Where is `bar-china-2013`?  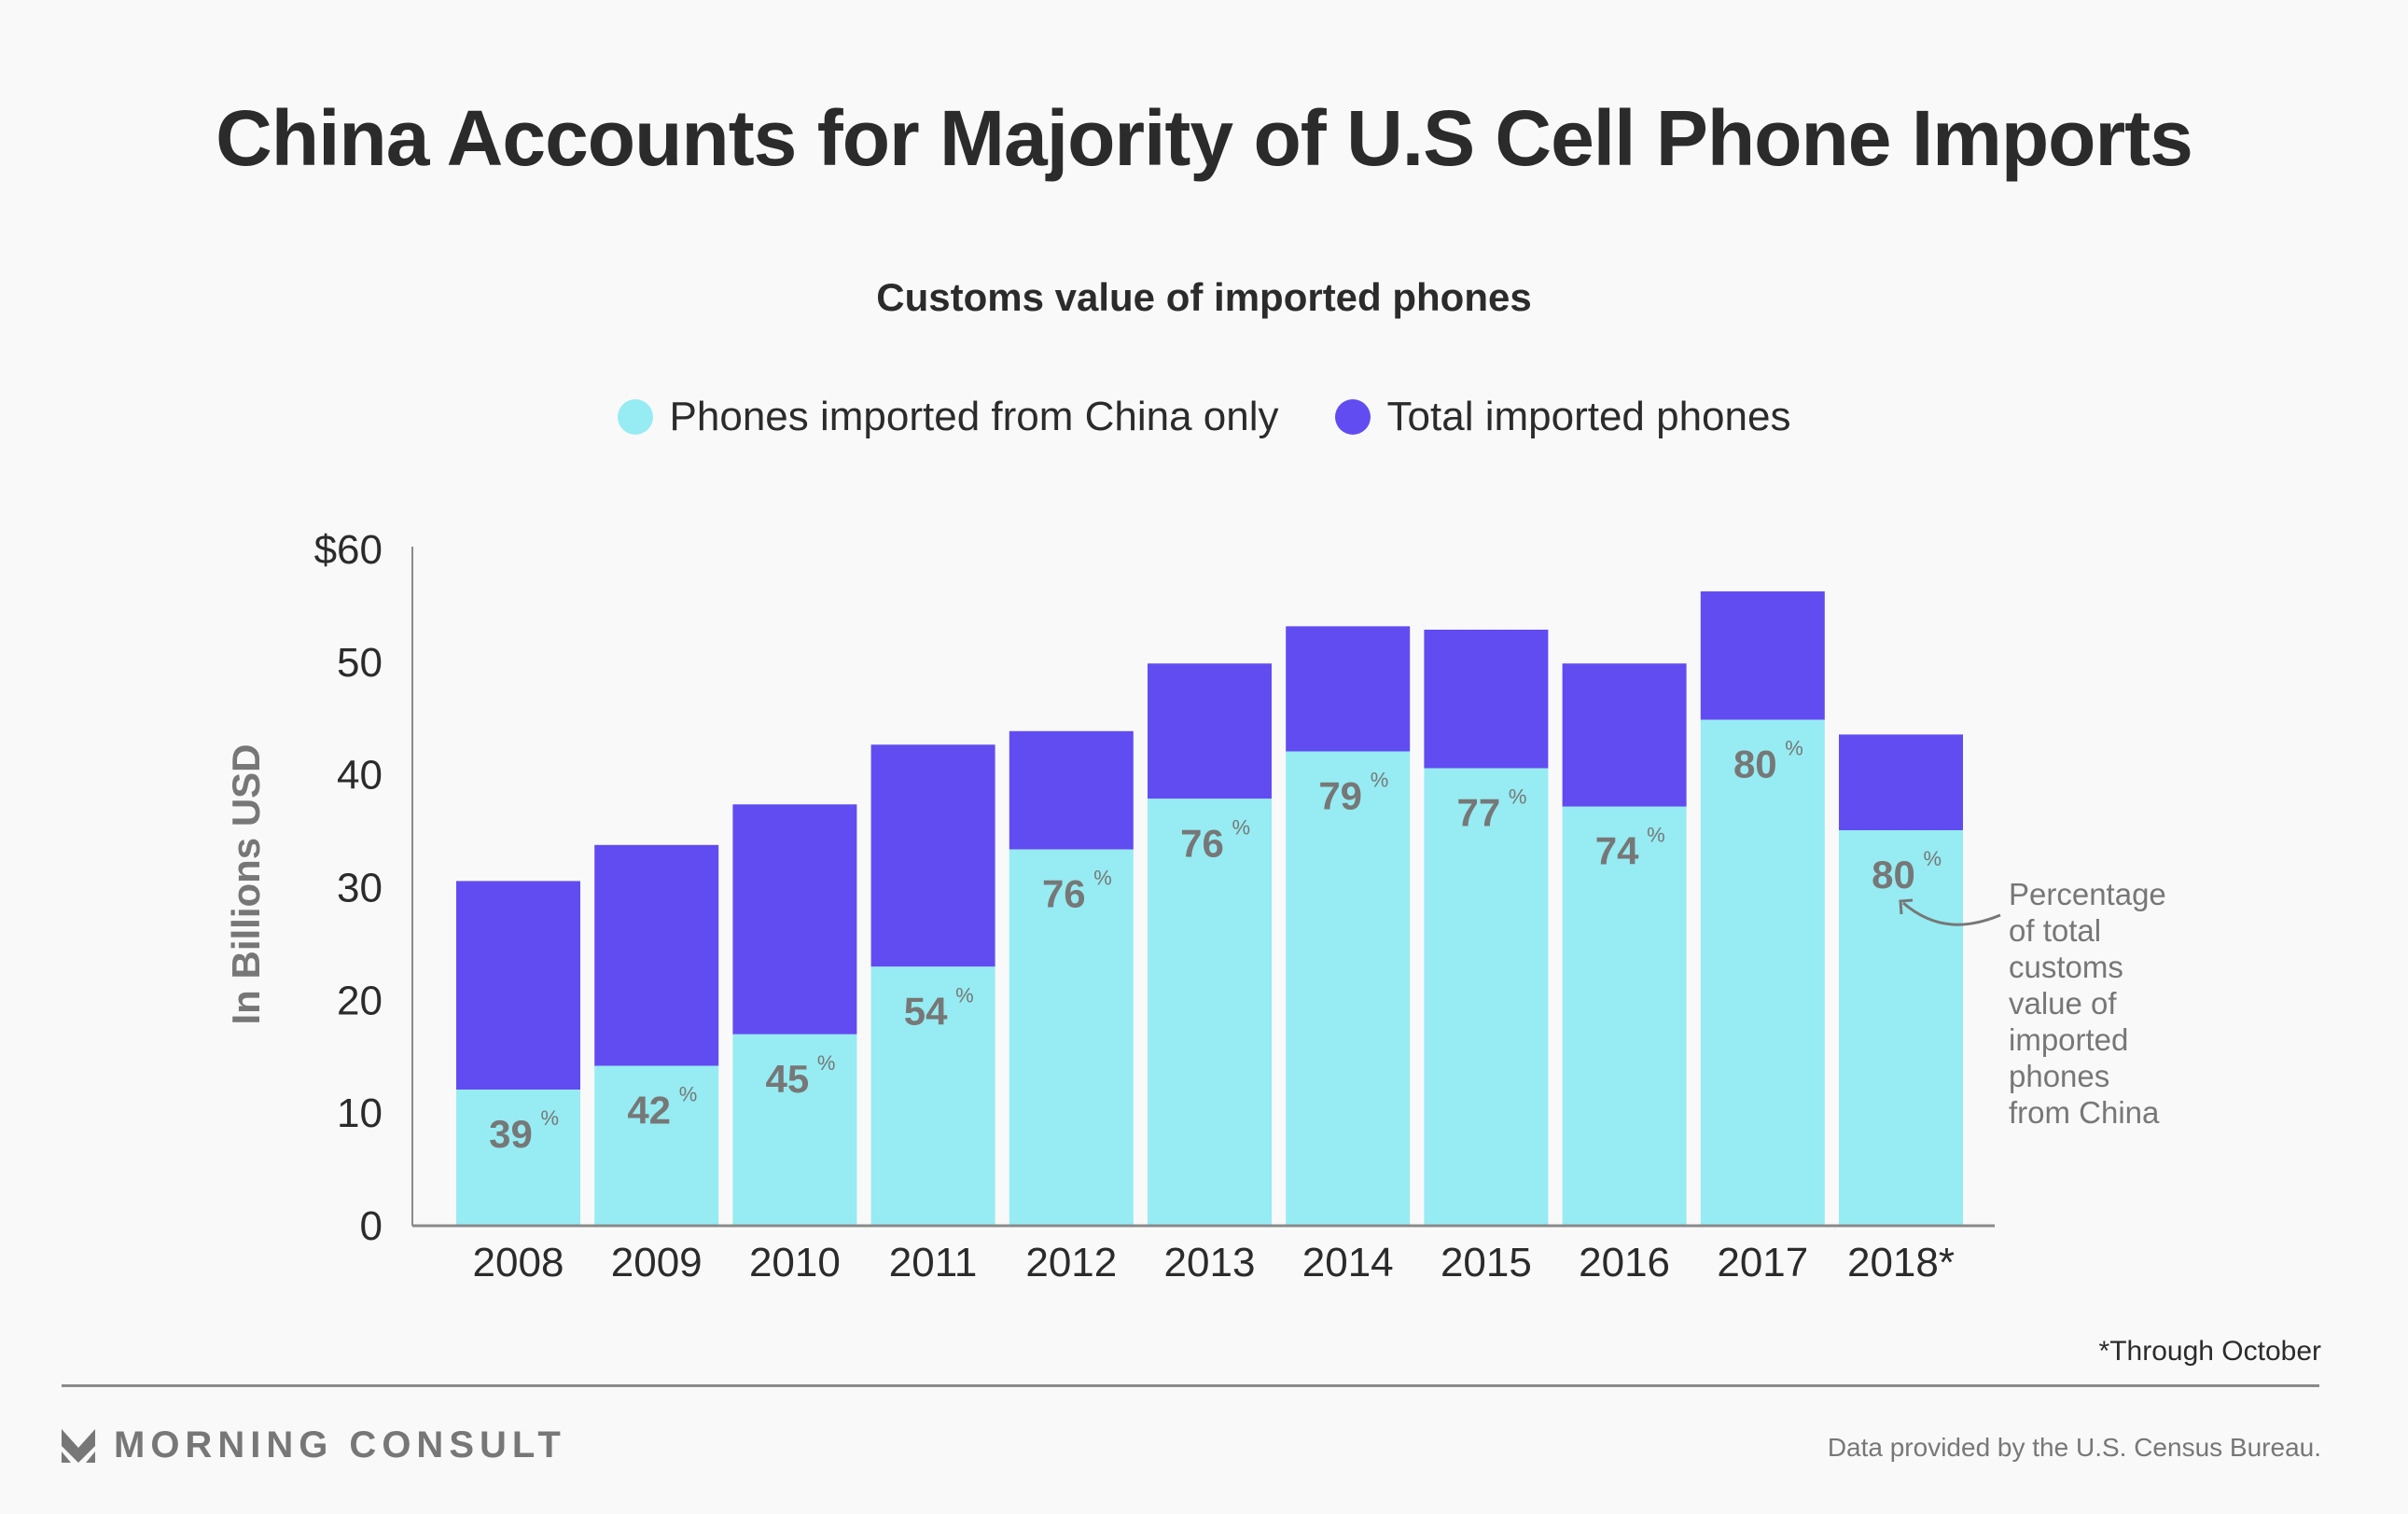 bar-china-2013 is located at coordinates (1210, 1012).